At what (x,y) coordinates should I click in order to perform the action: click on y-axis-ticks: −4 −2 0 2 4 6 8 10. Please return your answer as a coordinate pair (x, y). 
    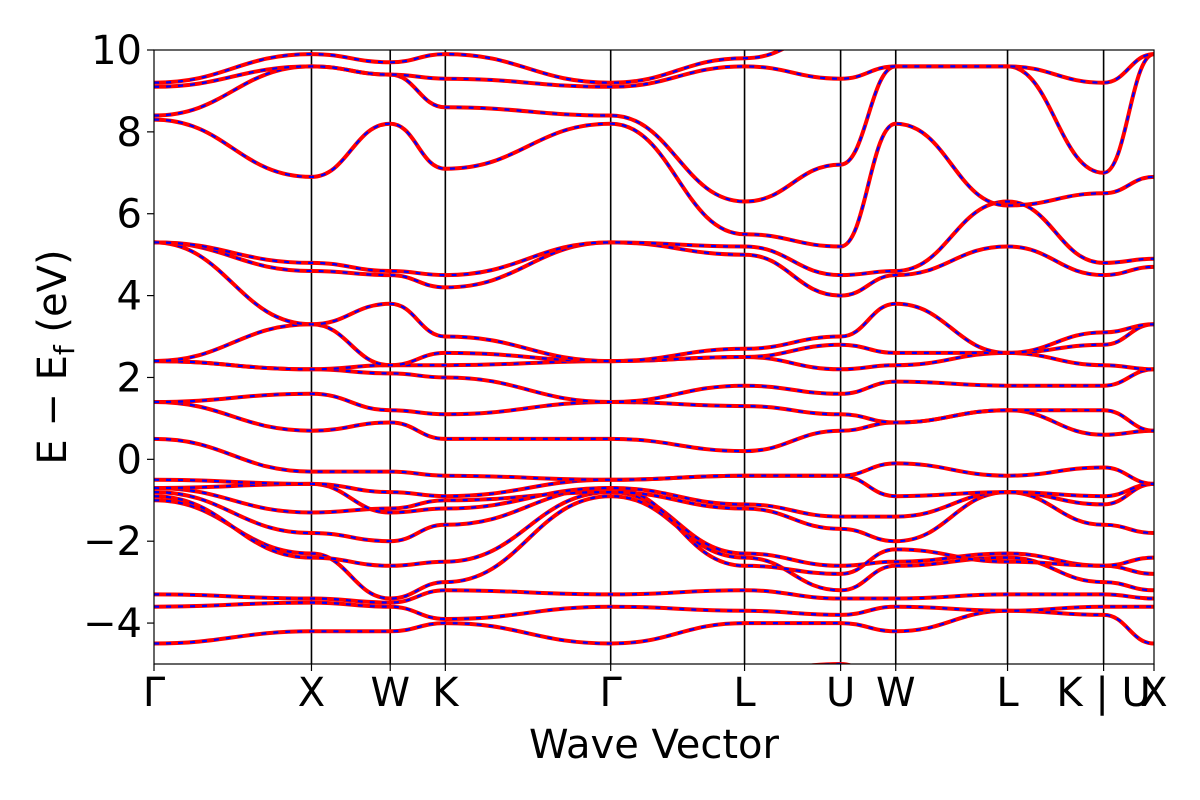
    Looking at the image, I should click on (118, 337).